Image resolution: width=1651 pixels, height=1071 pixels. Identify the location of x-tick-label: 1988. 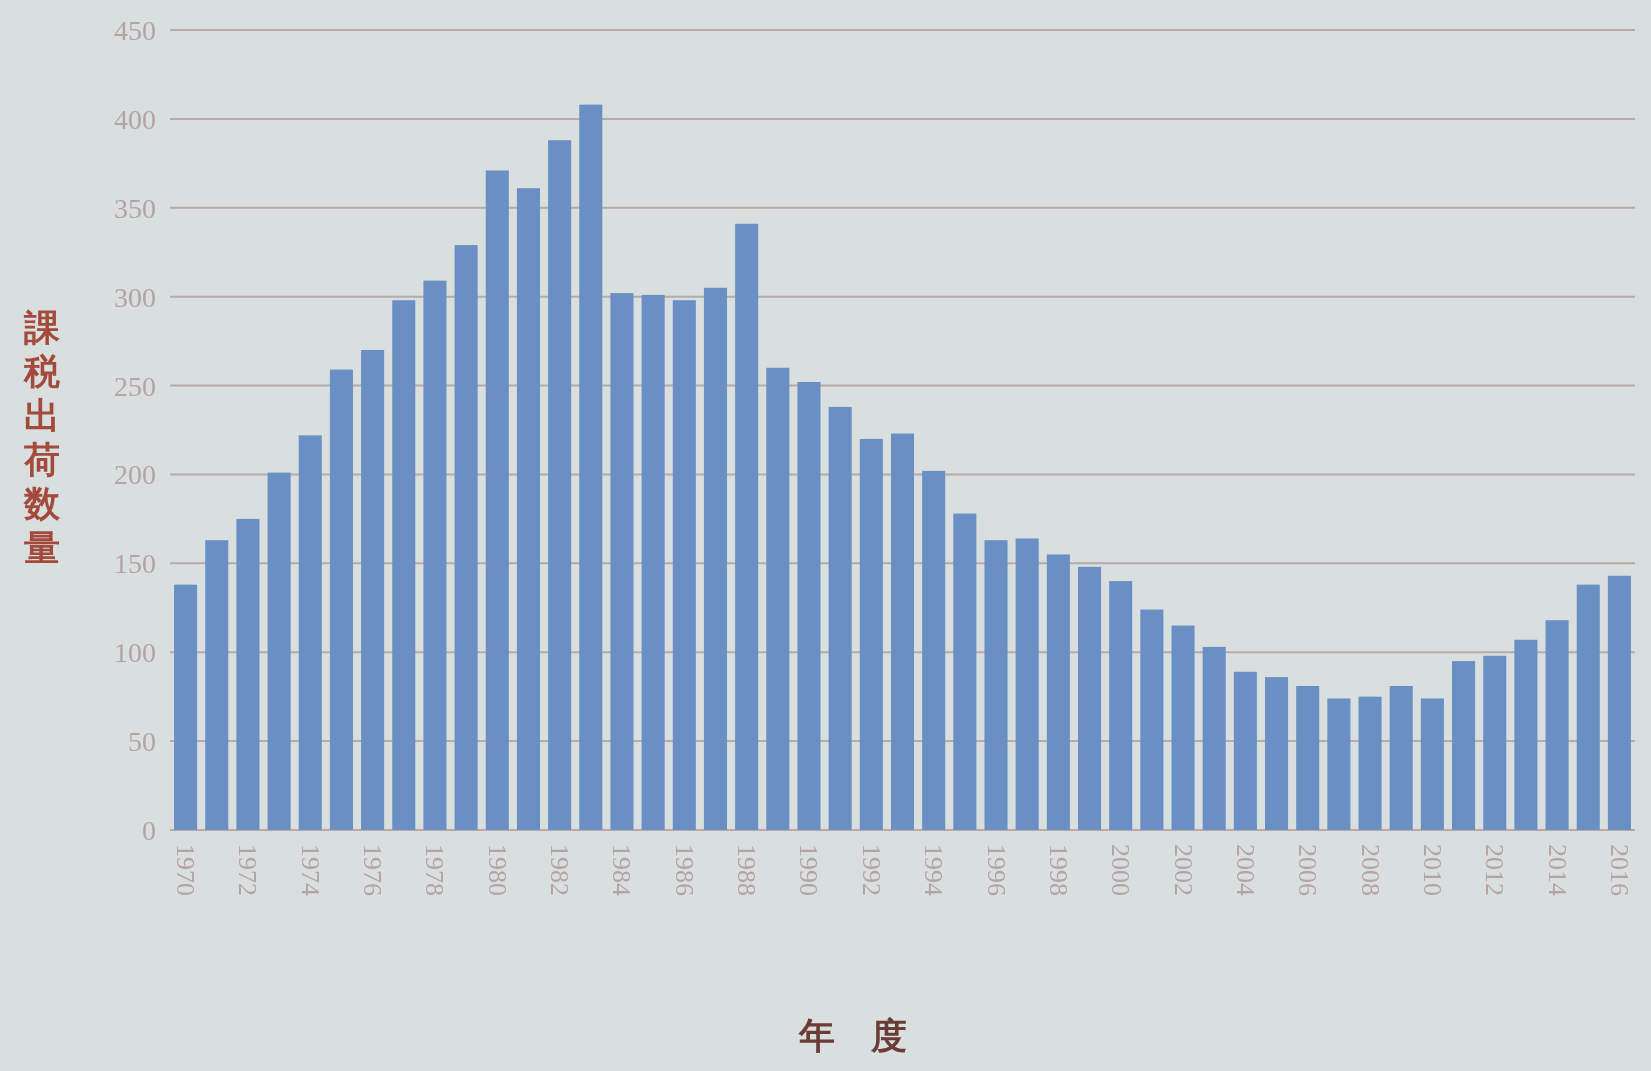
(747, 870).